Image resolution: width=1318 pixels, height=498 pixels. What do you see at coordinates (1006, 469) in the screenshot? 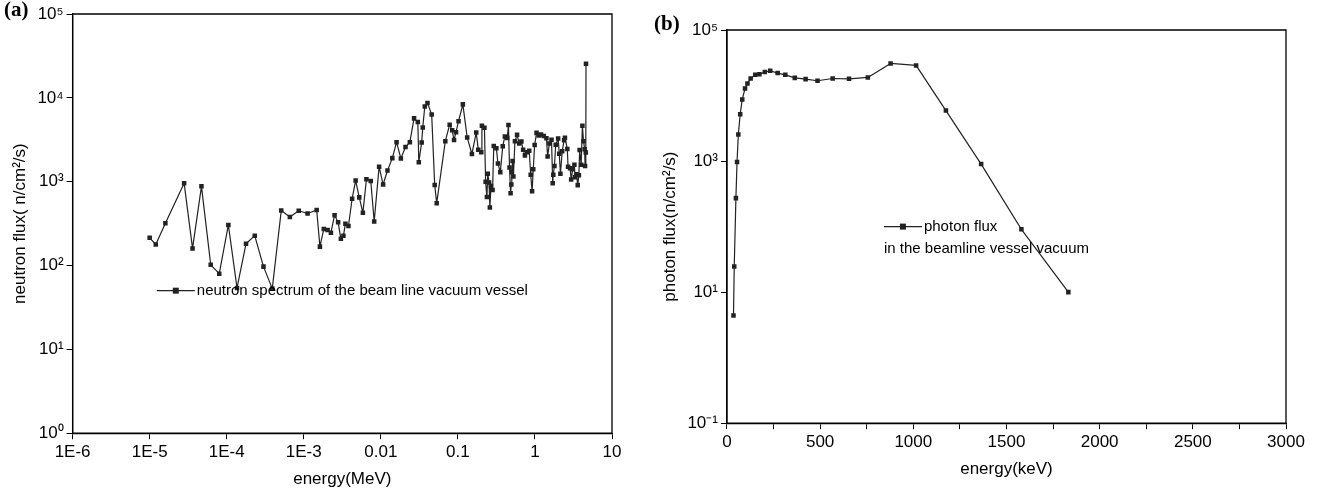
I see `x-axis-title: energy(keV)` at bounding box center [1006, 469].